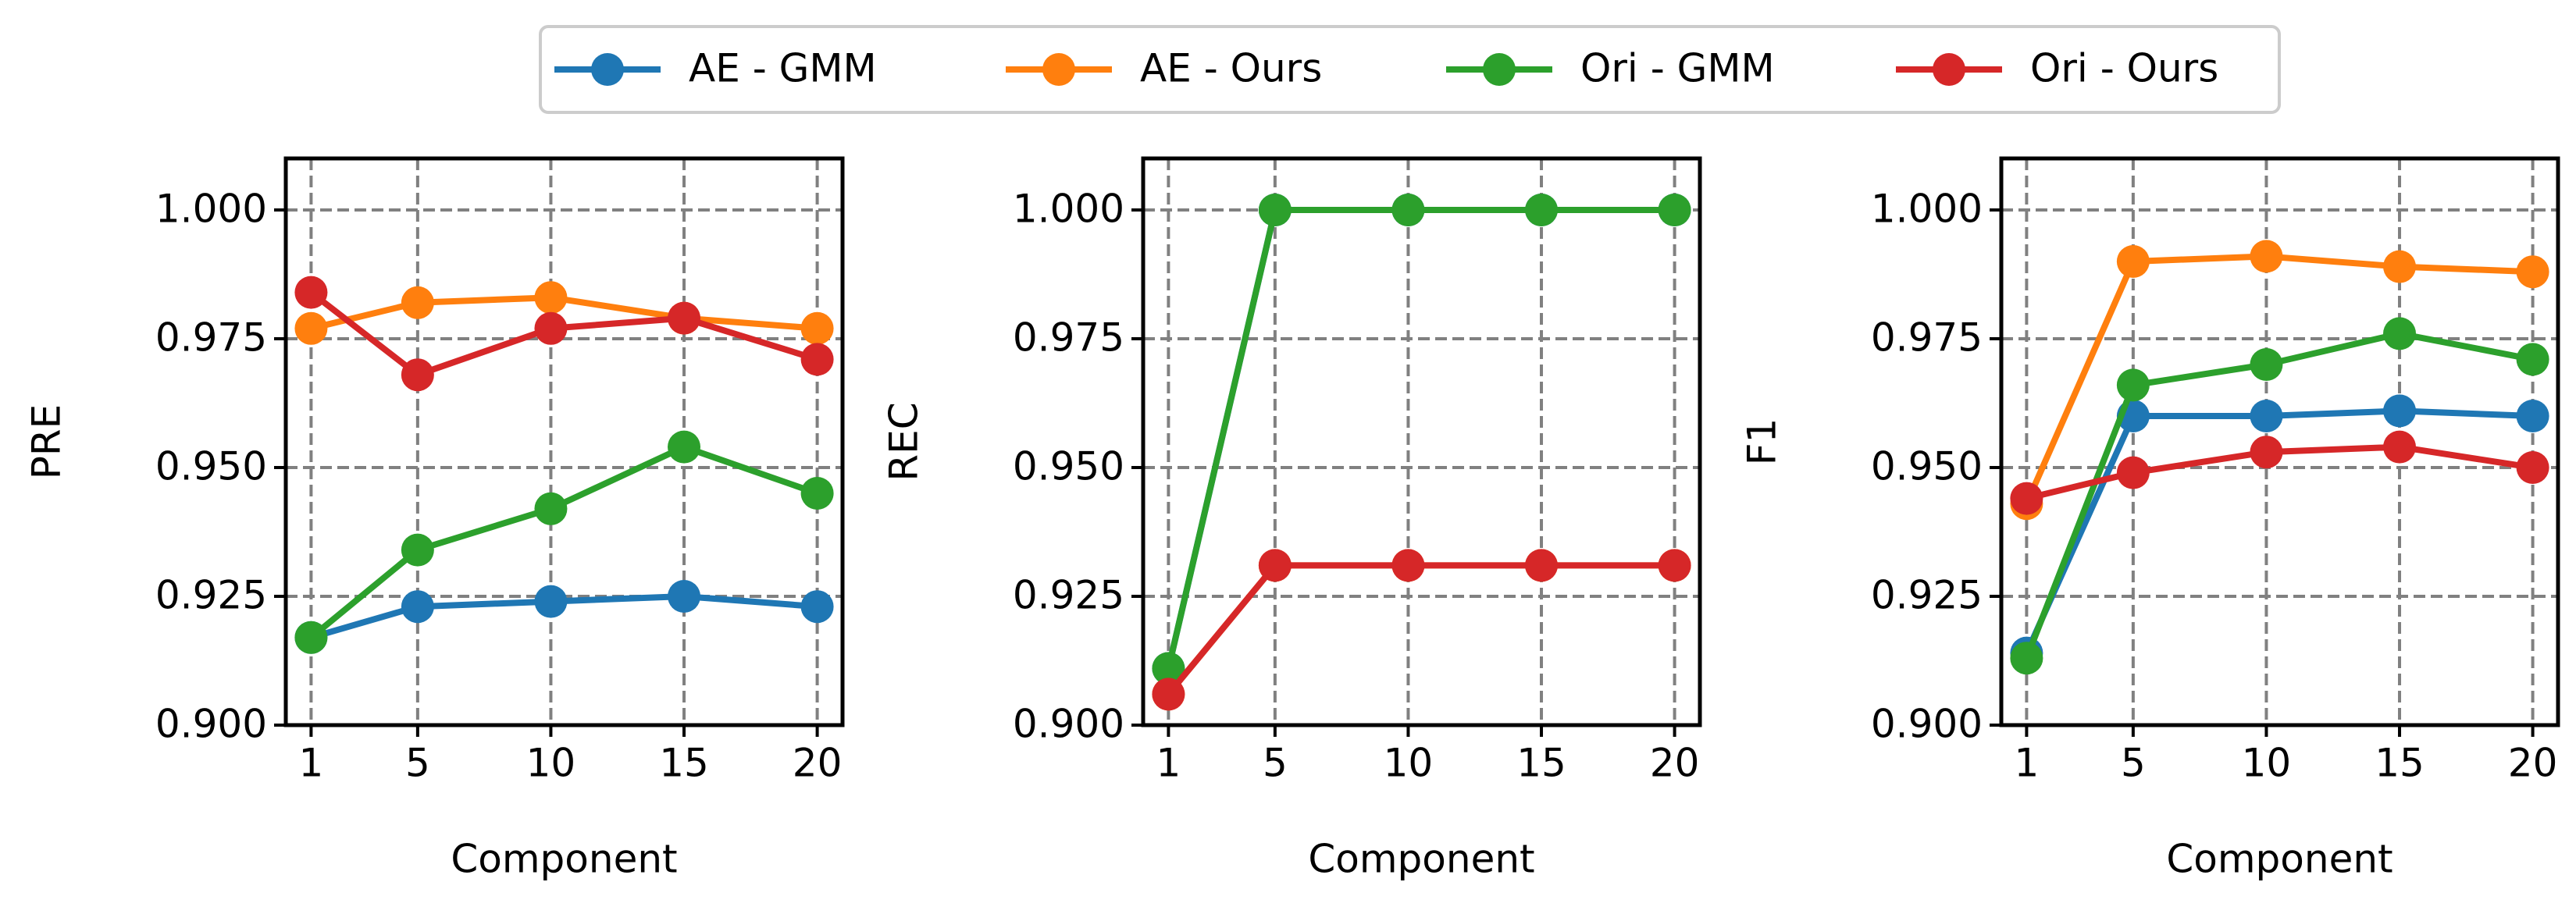 Image resolution: width=2576 pixels, height=914 pixels. What do you see at coordinates (1410, 69) in the screenshot?
I see `legend-box` at bounding box center [1410, 69].